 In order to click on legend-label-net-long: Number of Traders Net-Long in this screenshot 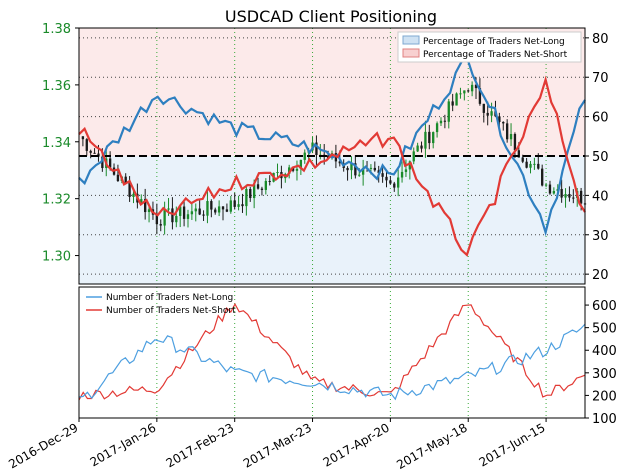, I will do `click(169, 298)`.